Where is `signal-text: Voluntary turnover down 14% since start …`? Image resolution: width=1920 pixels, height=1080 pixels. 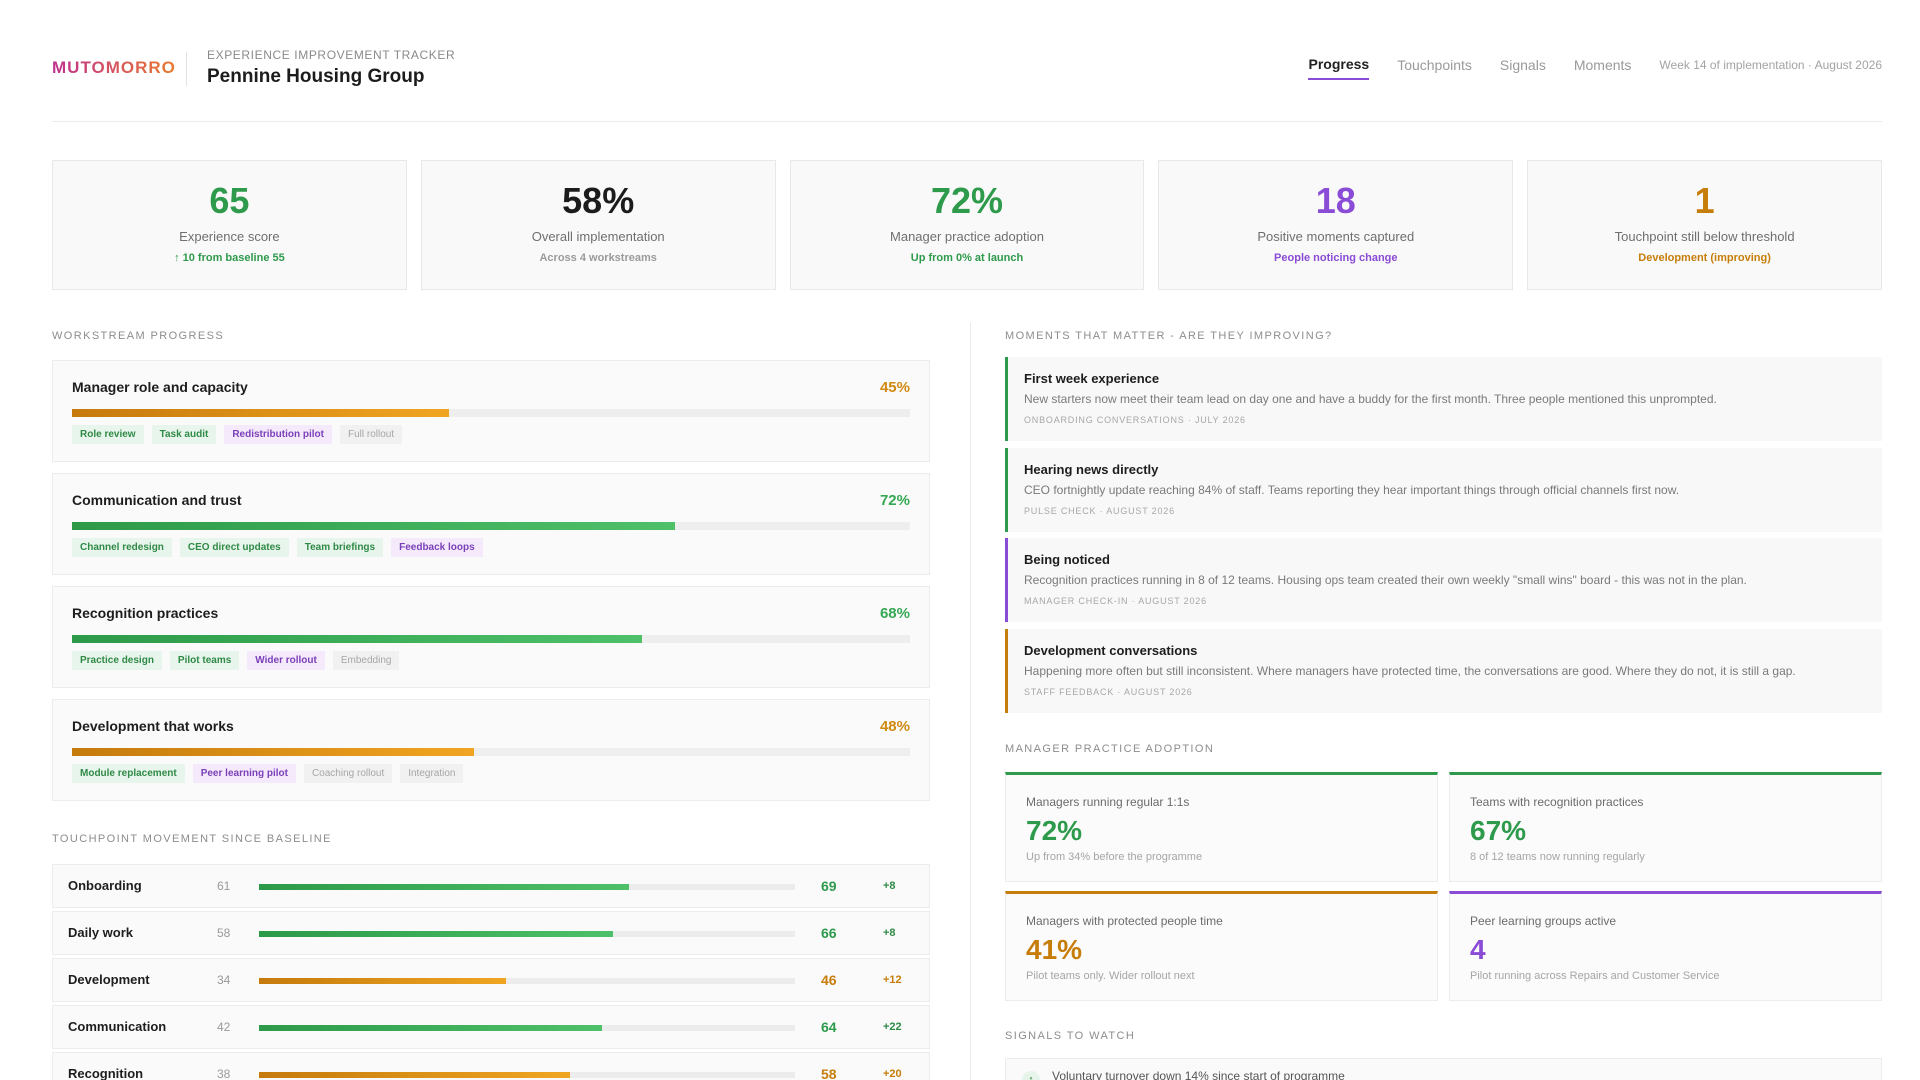 signal-text: Voluntary turnover down 14% since start … is located at coordinates (1198, 1074).